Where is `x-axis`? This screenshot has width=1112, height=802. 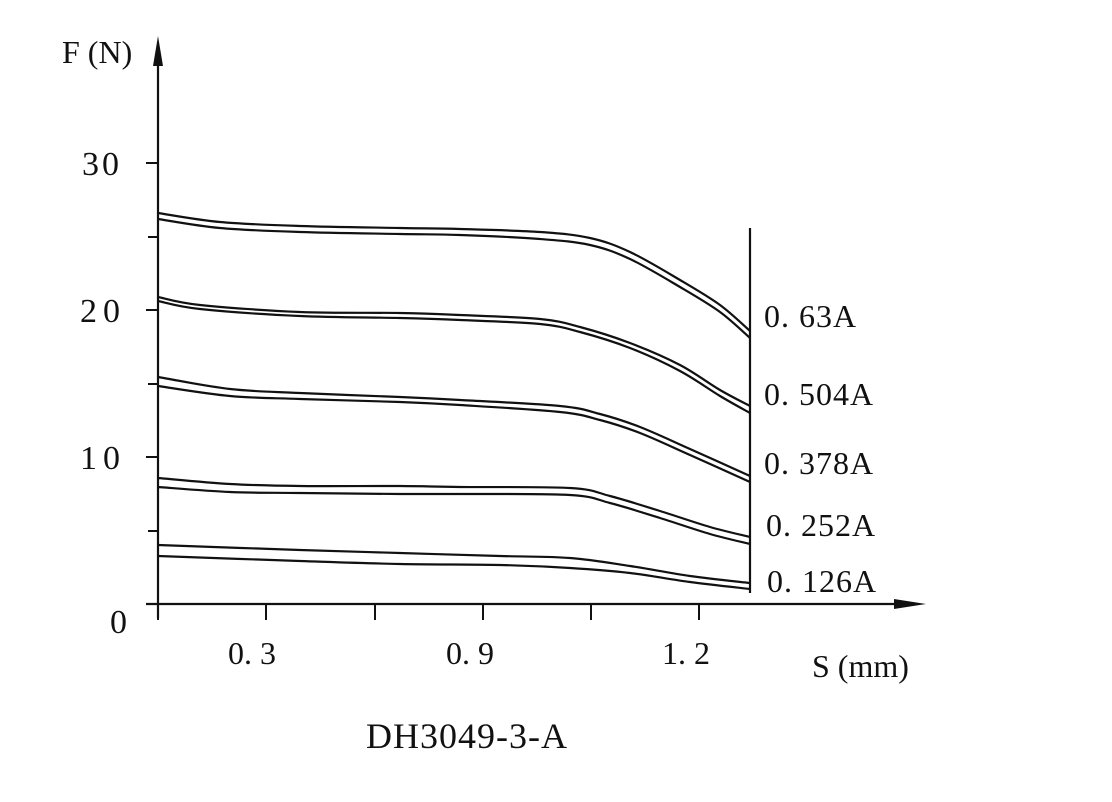
x-axis is located at coordinates (536, 609).